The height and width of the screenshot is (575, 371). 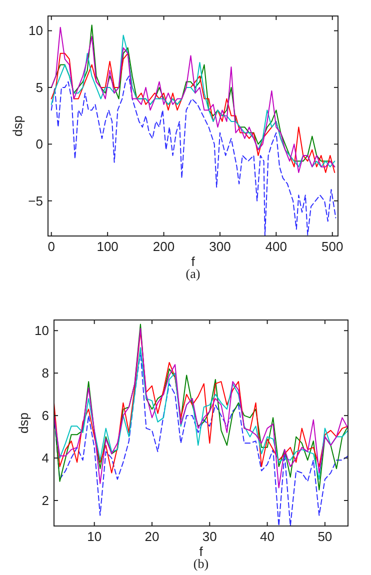 I want to click on y-tick-label: 8, so click(x=45, y=373).